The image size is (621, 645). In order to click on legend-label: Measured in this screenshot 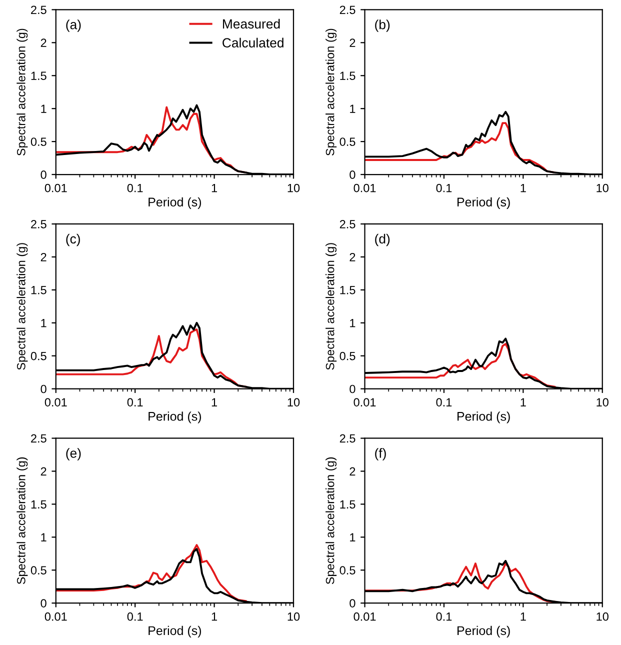, I will do `click(251, 23)`.